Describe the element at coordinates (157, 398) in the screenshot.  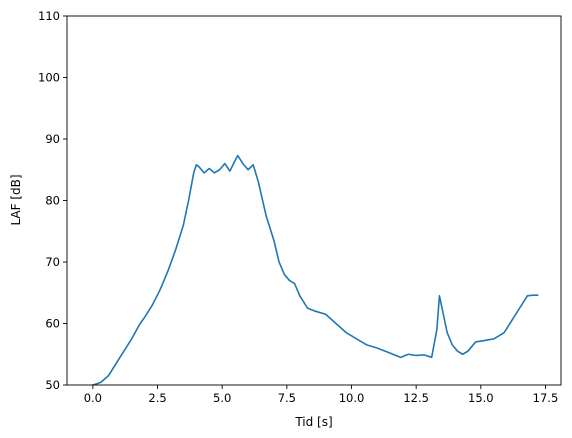
I see `x-tick-label: 2.5` at that location.